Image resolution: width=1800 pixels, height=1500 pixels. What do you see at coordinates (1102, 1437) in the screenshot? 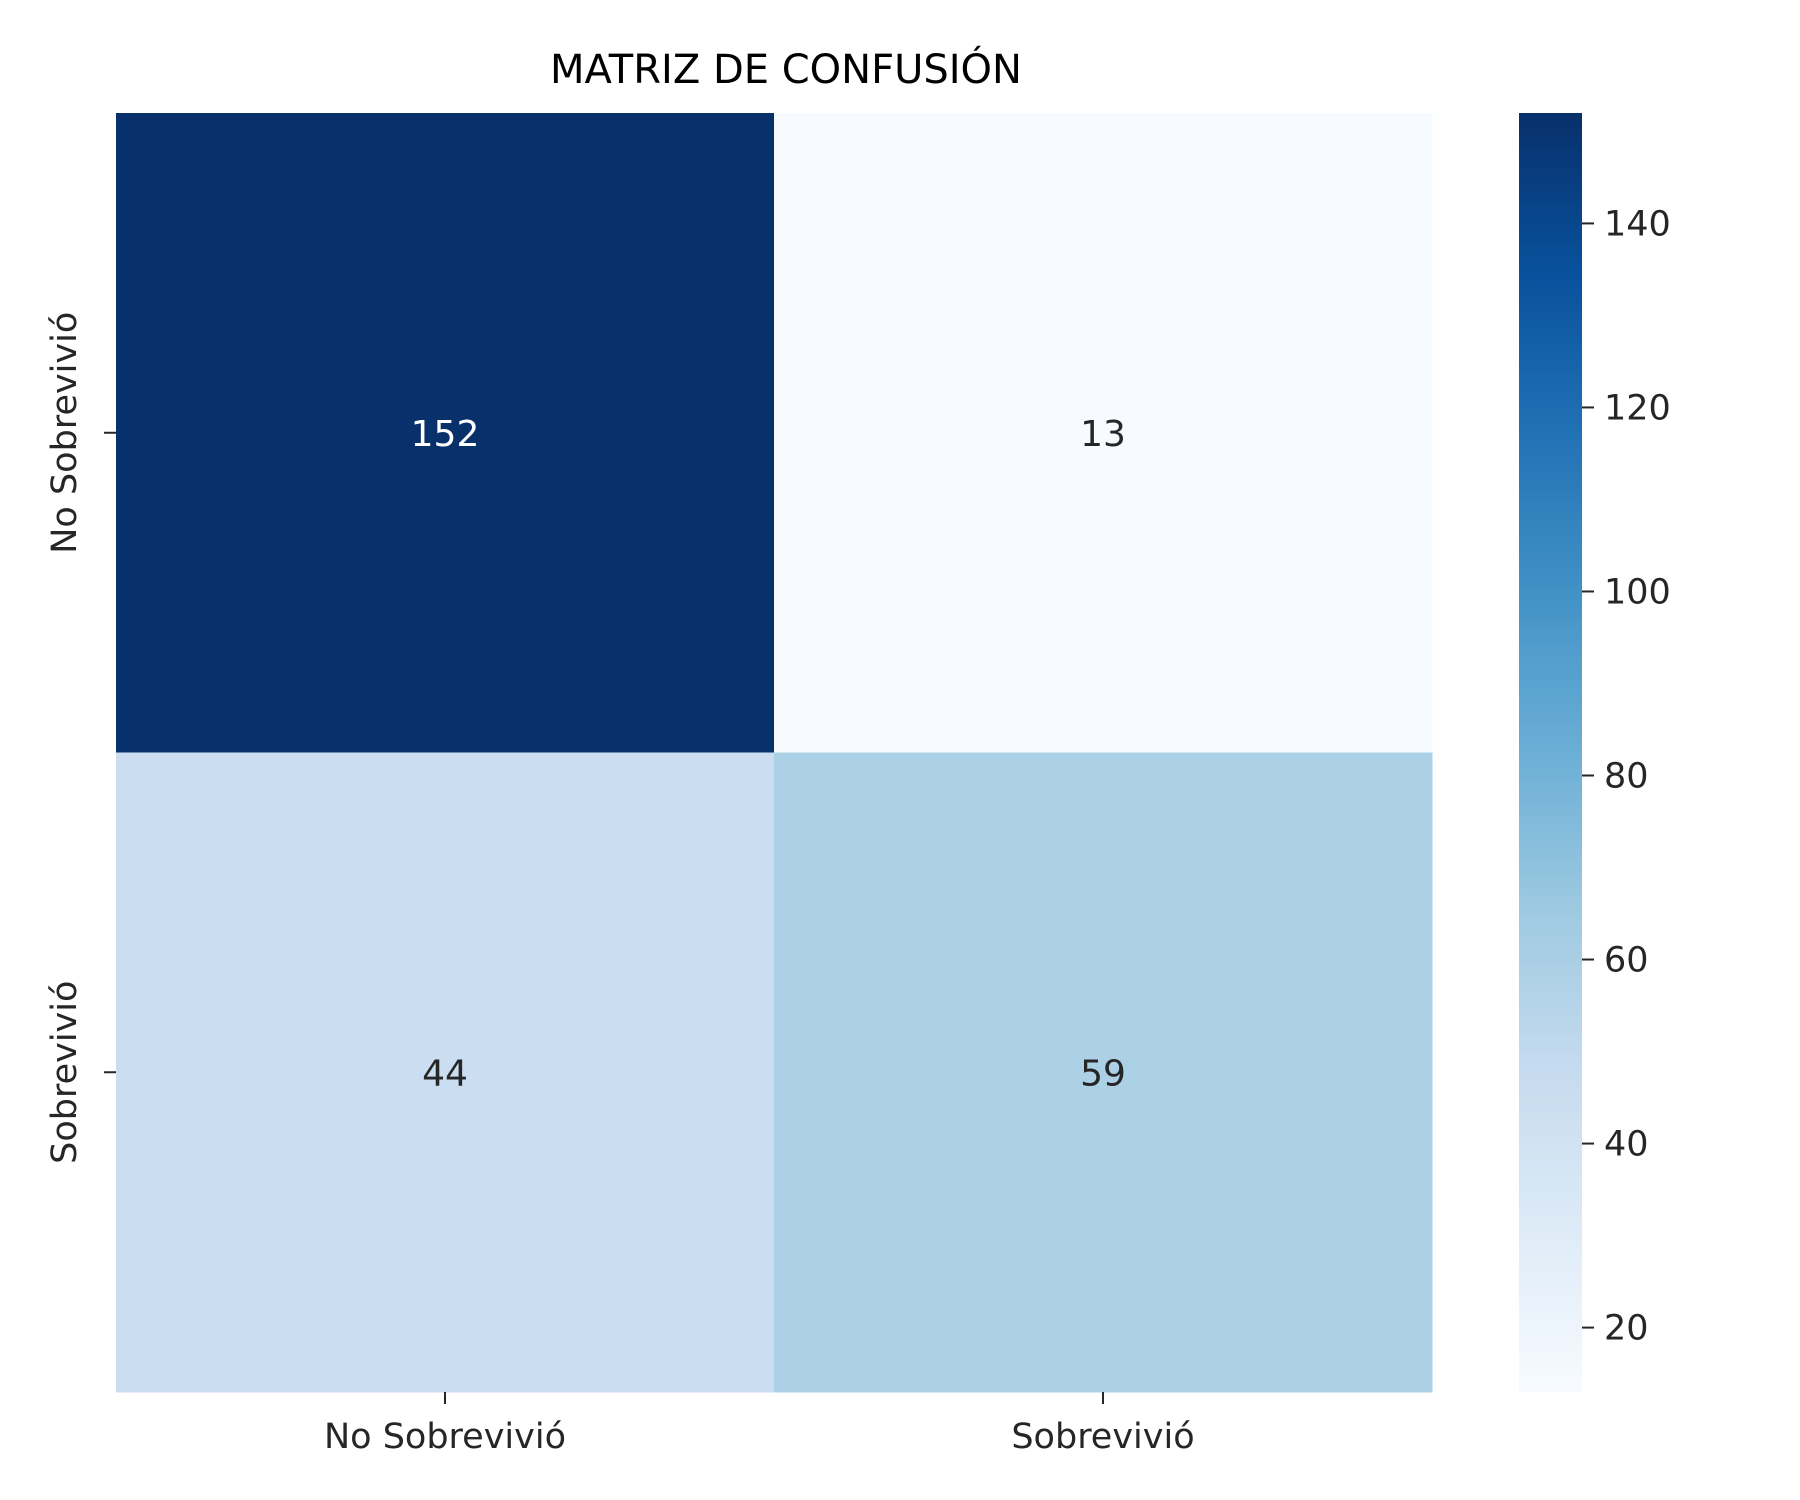
I see `x-tick-label: Sobrevivió` at bounding box center [1102, 1437].